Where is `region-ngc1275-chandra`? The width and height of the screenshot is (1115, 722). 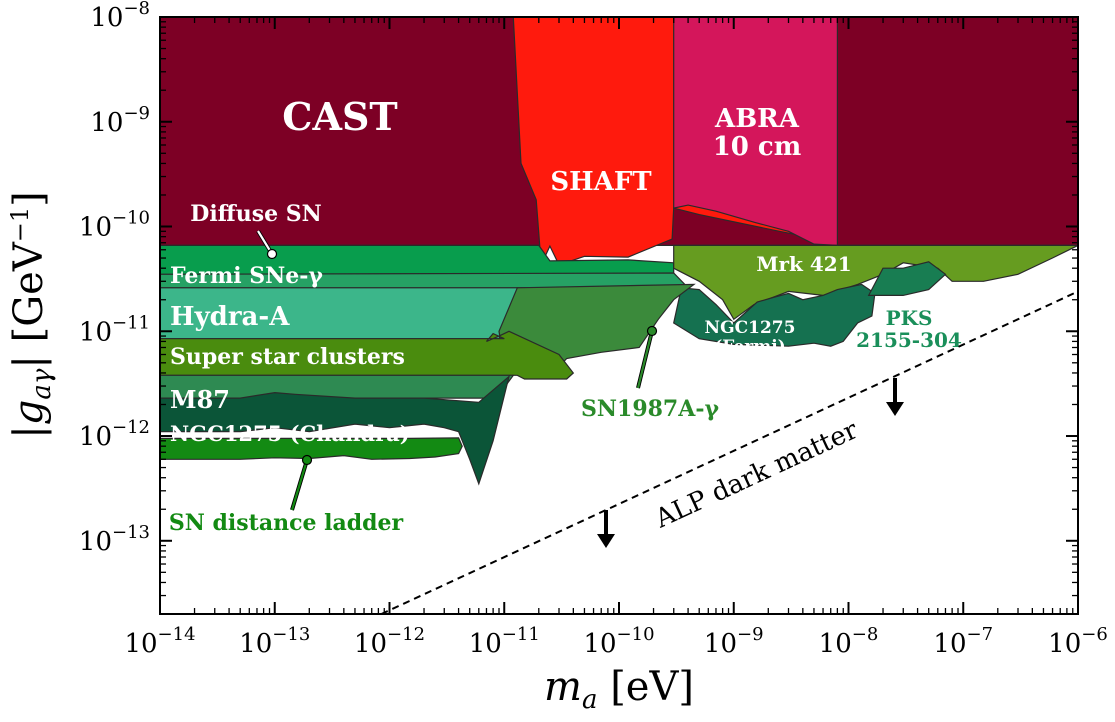
region-ngc1275-chandra is located at coordinates (335, 430).